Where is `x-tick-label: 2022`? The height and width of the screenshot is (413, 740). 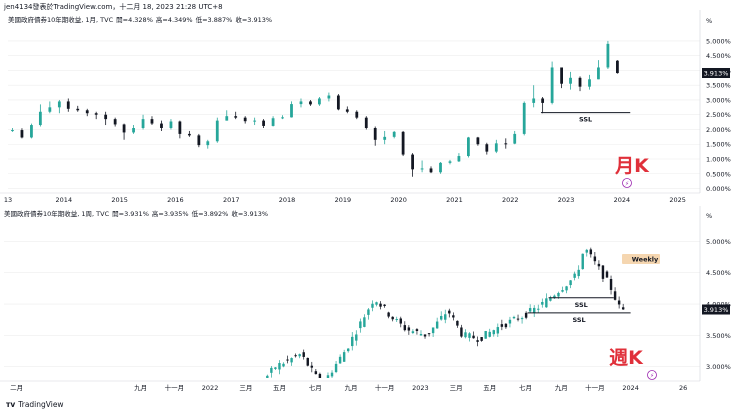 x-tick-label: 2022 is located at coordinates (210, 388).